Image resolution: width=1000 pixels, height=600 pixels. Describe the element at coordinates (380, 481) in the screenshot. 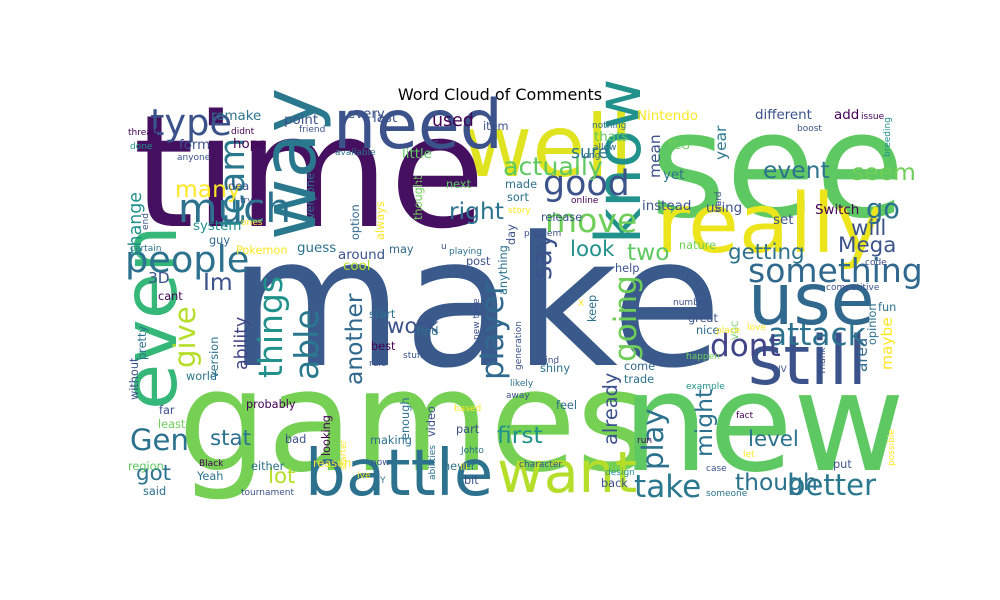

I see `word-xy: XY` at that location.